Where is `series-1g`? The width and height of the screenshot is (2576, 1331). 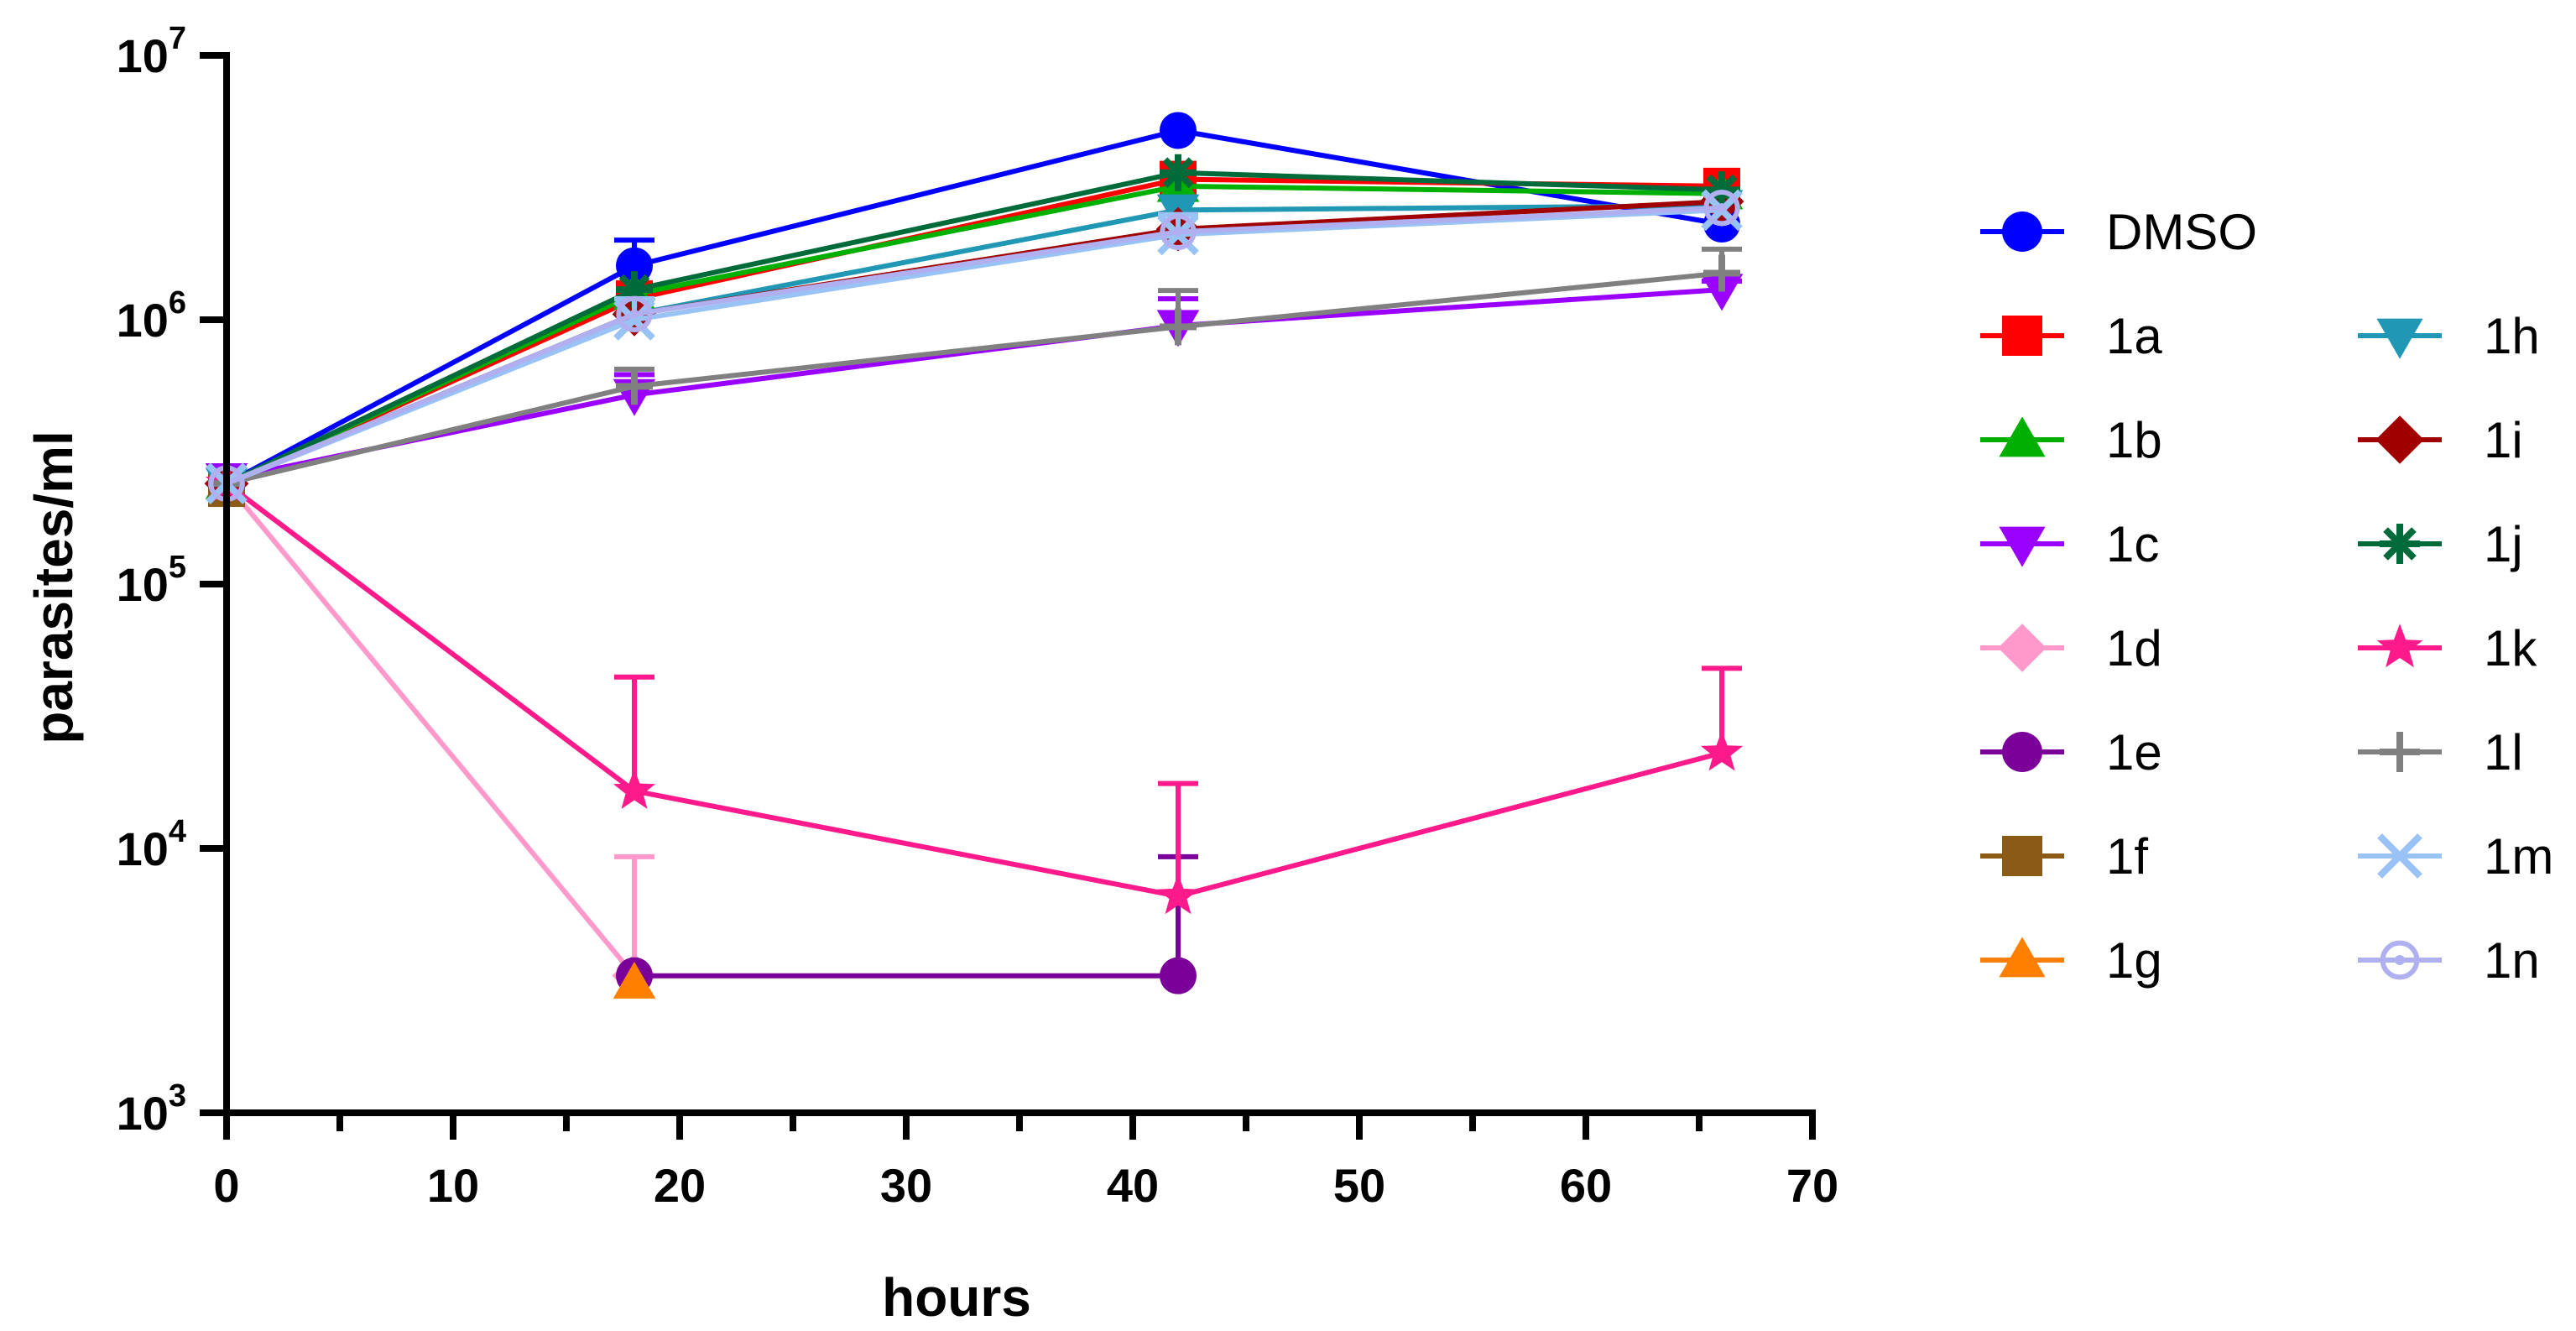
series-1g is located at coordinates (634, 980).